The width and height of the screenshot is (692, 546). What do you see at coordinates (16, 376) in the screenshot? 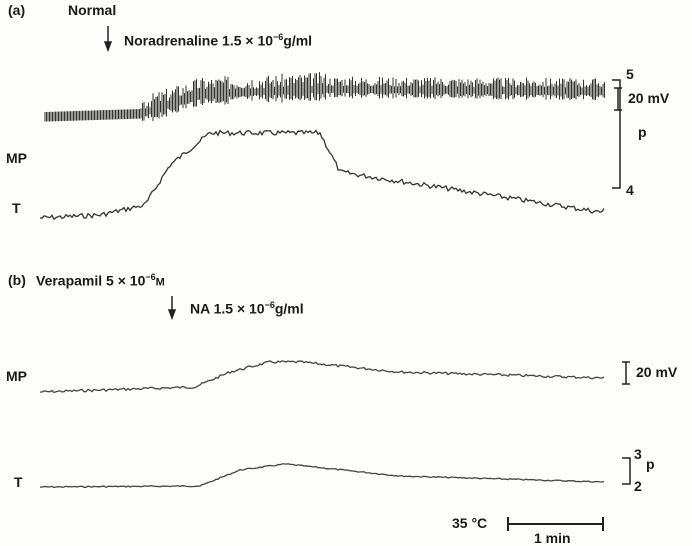
I see `panel-b-mp-label: MP` at bounding box center [16, 376].